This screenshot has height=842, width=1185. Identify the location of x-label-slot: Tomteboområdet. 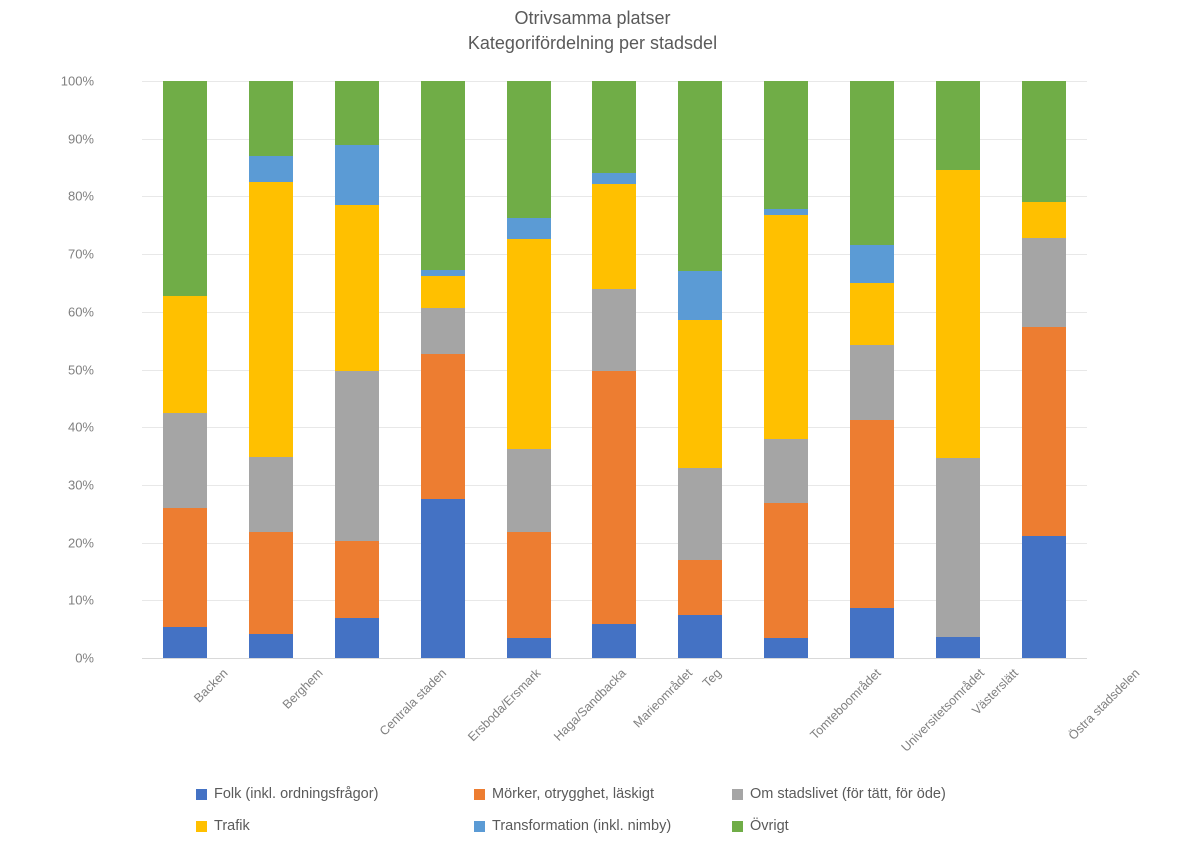
(813, 713).